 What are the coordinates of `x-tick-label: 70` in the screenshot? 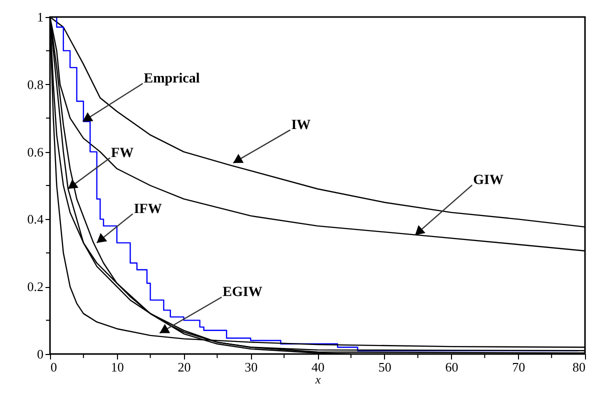 It's located at (519, 367).